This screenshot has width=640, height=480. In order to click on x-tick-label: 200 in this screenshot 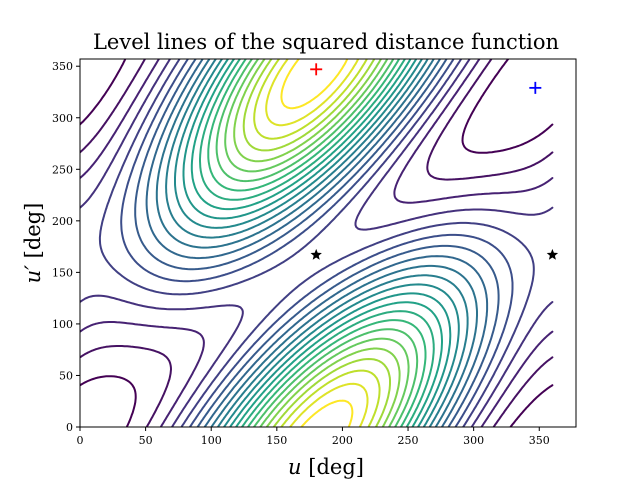, I will do `click(342, 440)`.